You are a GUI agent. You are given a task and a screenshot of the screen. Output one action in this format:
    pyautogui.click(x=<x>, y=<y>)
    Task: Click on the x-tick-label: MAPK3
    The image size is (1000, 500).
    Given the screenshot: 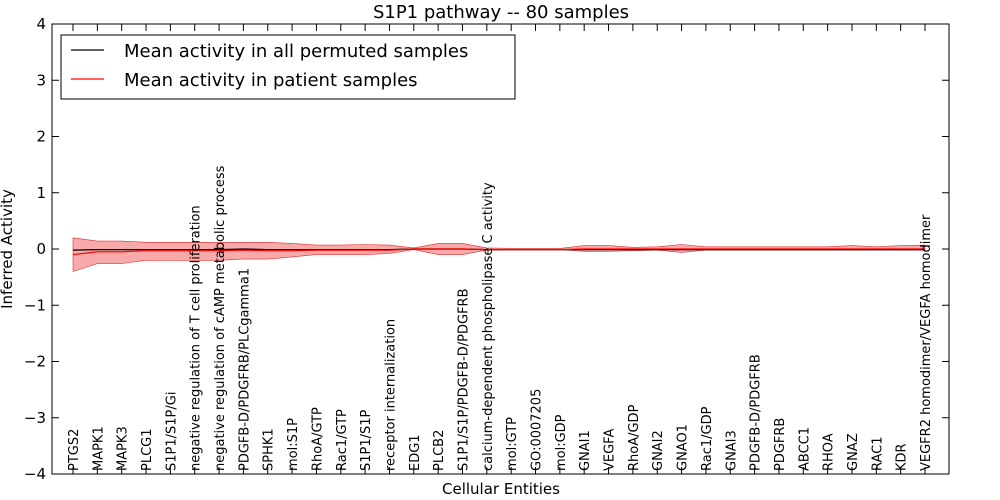 What is the action you would take?
    pyautogui.click(x=123, y=448)
    